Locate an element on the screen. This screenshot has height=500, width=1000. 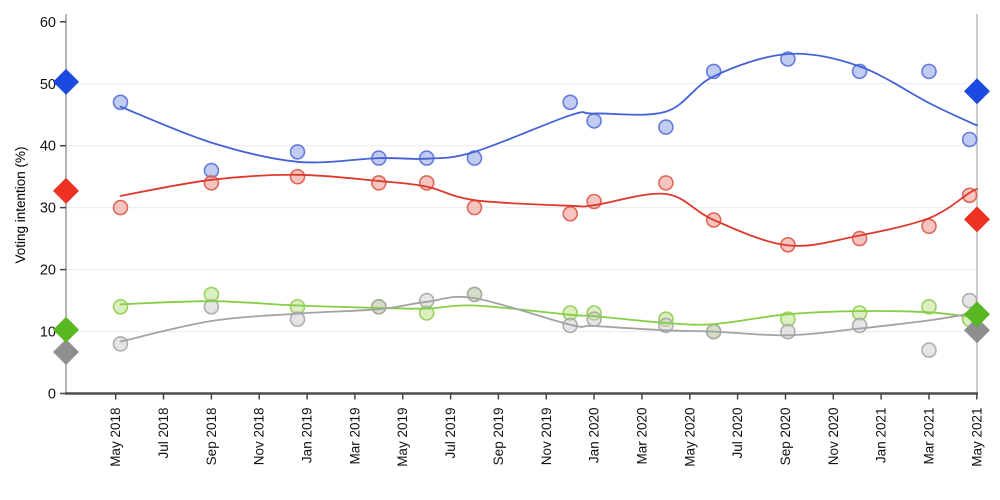
x-tick-label: Jan 2020 is located at coordinates (594, 436).